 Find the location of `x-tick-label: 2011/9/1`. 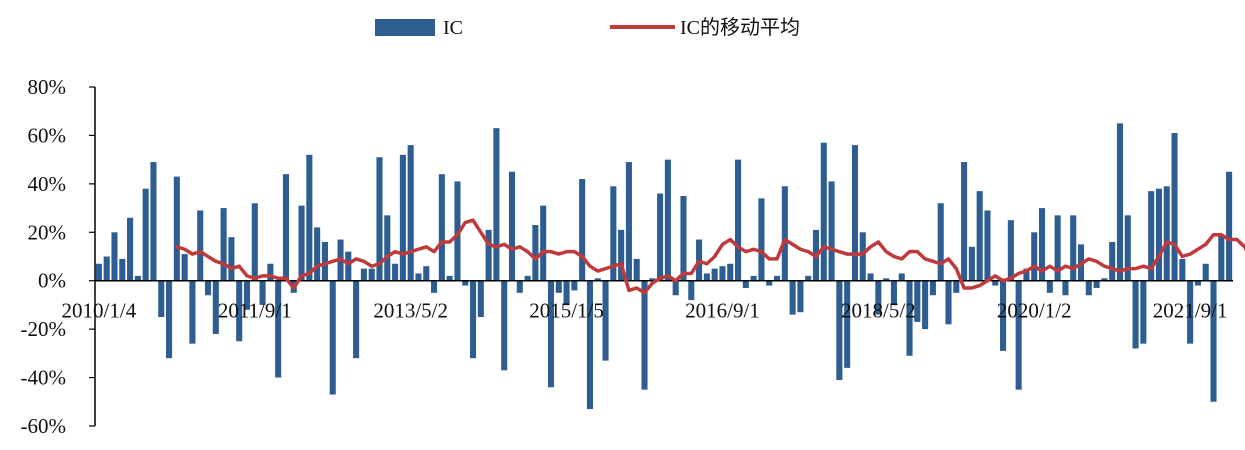

x-tick-label: 2011/9/1 is located at coordinates (255, 311).